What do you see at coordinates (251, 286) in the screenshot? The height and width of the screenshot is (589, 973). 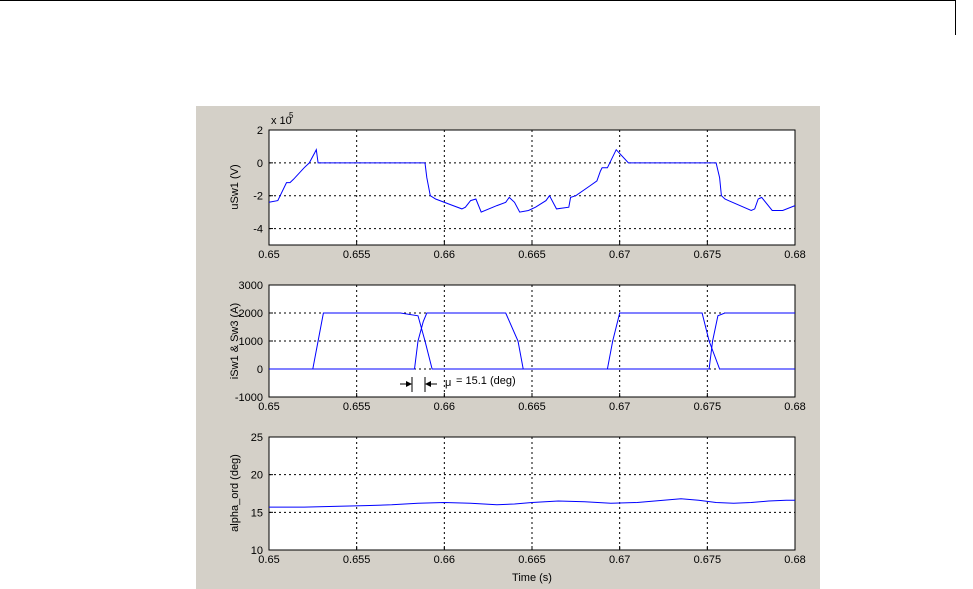 I see `ytick-label: 3000` at bounding box center [251, 286].